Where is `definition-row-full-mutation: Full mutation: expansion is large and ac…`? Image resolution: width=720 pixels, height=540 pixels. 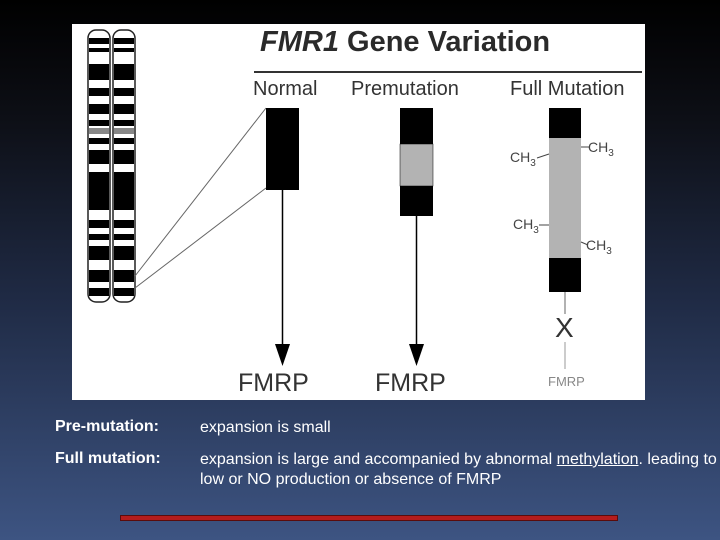 definition-row-full-mutation: Full mutation: expansion is large and ac… is located at coordinates (387, 470).